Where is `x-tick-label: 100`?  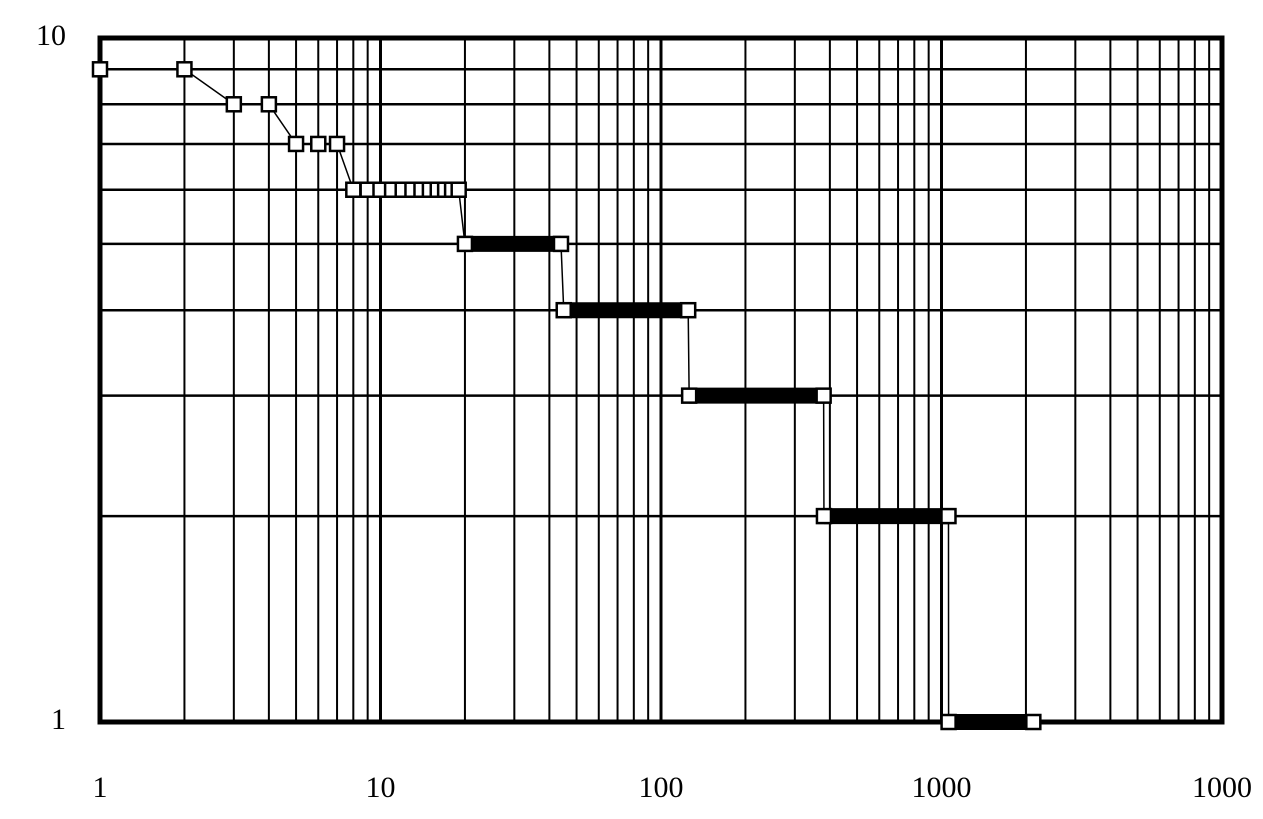 x-tick-label: 100 is located at coordinates (661, 787).